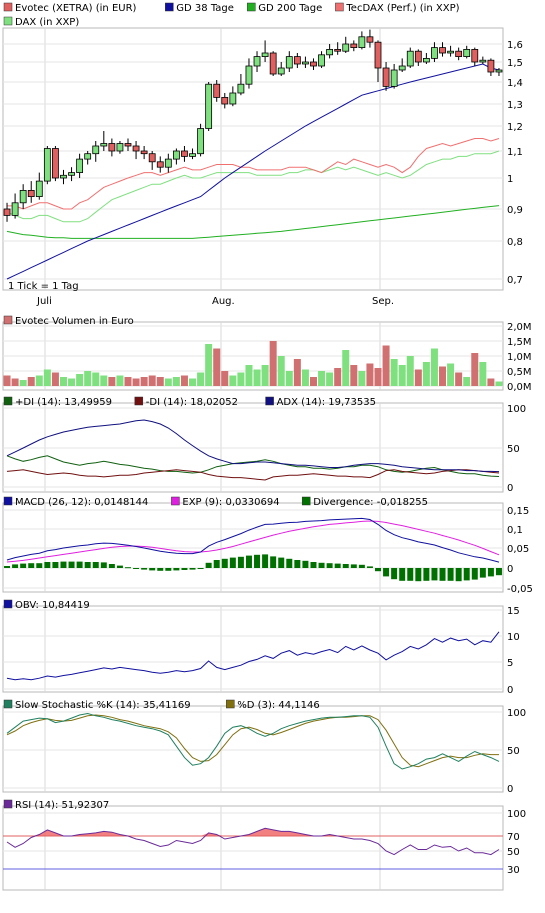 The height and width of the screenshot is (913, 545). What do you see at coordinates (52, 605) in the screenshot?
I see `obv-legend-entry: OBV: 10,84419` at bounding box center [52, 605].